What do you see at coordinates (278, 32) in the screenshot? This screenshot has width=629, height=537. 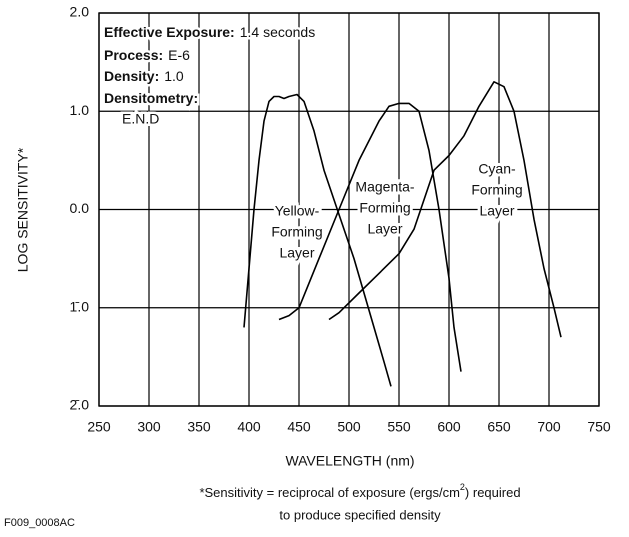 I see `info-text: 1.4 seconds` at bounding box center [278, 32].